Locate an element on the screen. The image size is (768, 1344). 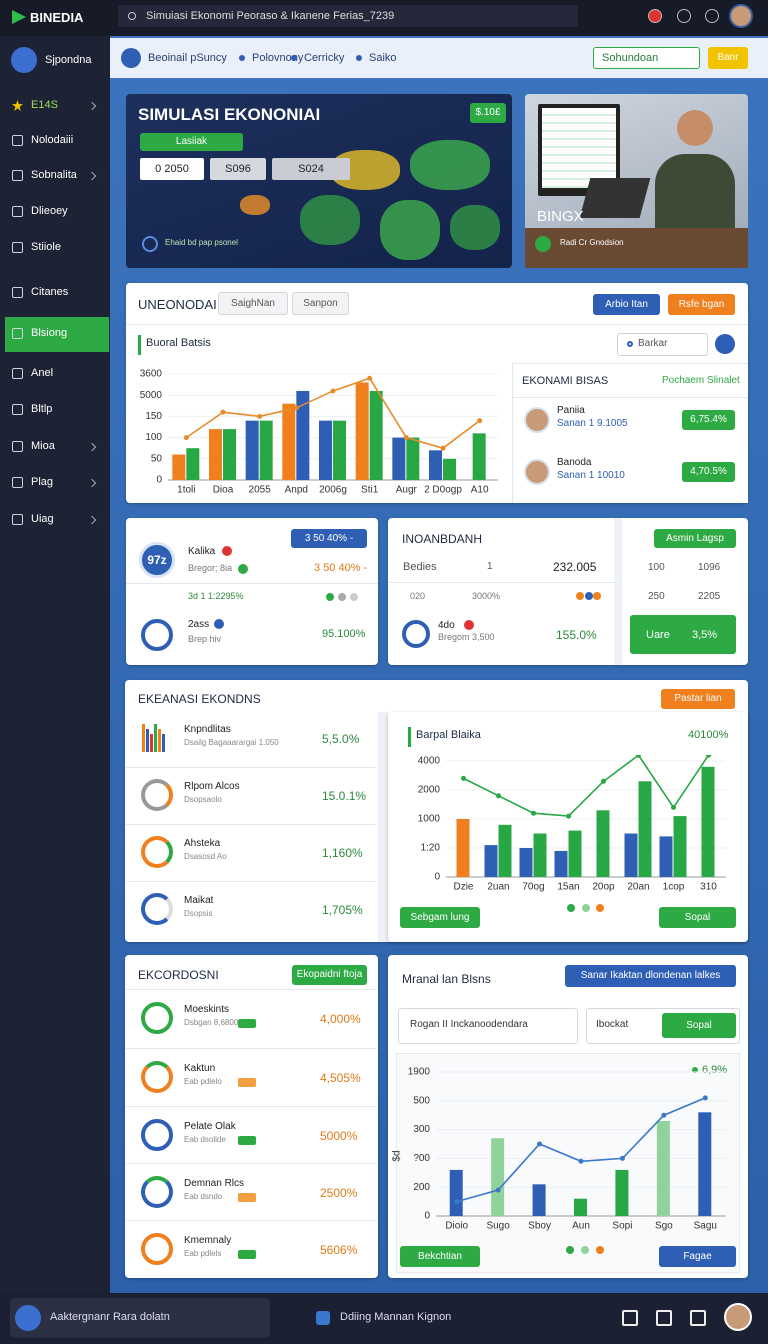
button-label: Banr is located at coordinates (728, 57).